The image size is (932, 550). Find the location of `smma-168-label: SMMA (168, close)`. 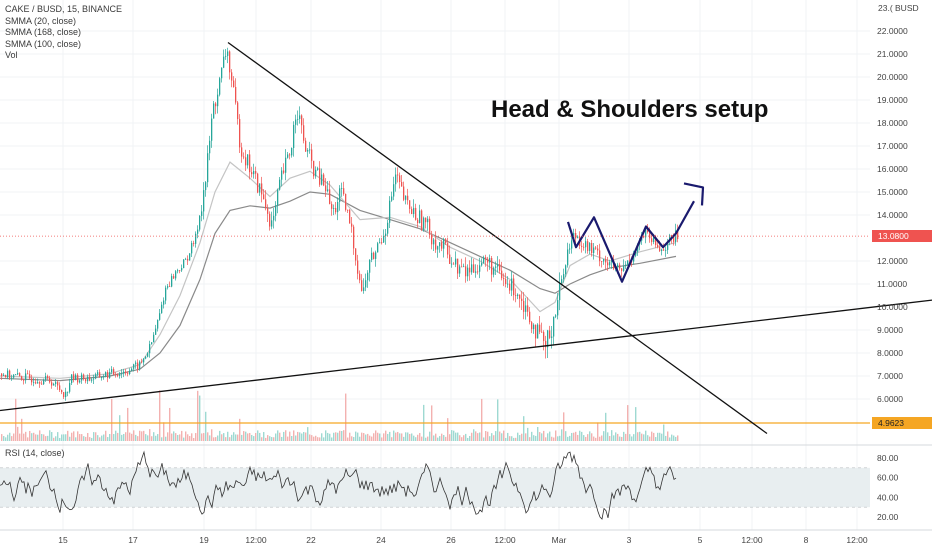

smma-168-label: SMMA (168, close) is located at coordinates (43, 32).